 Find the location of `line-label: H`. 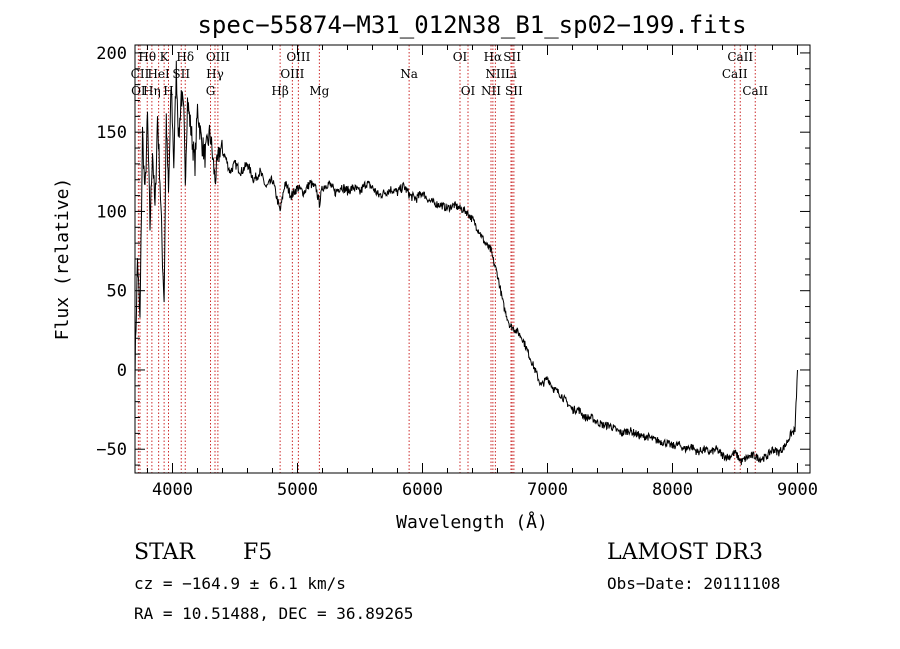

line-label: H is located at coordinates (168, 91).